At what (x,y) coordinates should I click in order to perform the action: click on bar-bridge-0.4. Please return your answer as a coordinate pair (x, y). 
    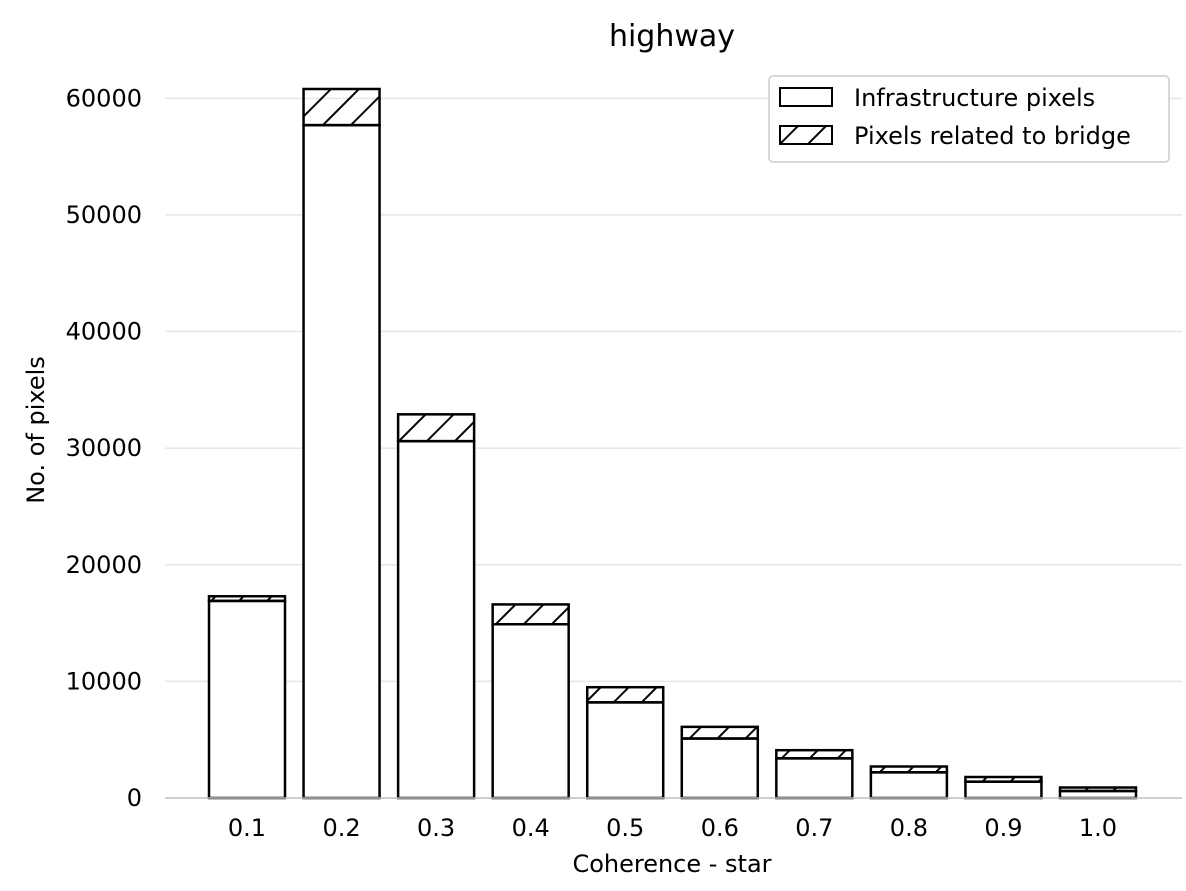
    Looking at the image, I should click on (530, 614).